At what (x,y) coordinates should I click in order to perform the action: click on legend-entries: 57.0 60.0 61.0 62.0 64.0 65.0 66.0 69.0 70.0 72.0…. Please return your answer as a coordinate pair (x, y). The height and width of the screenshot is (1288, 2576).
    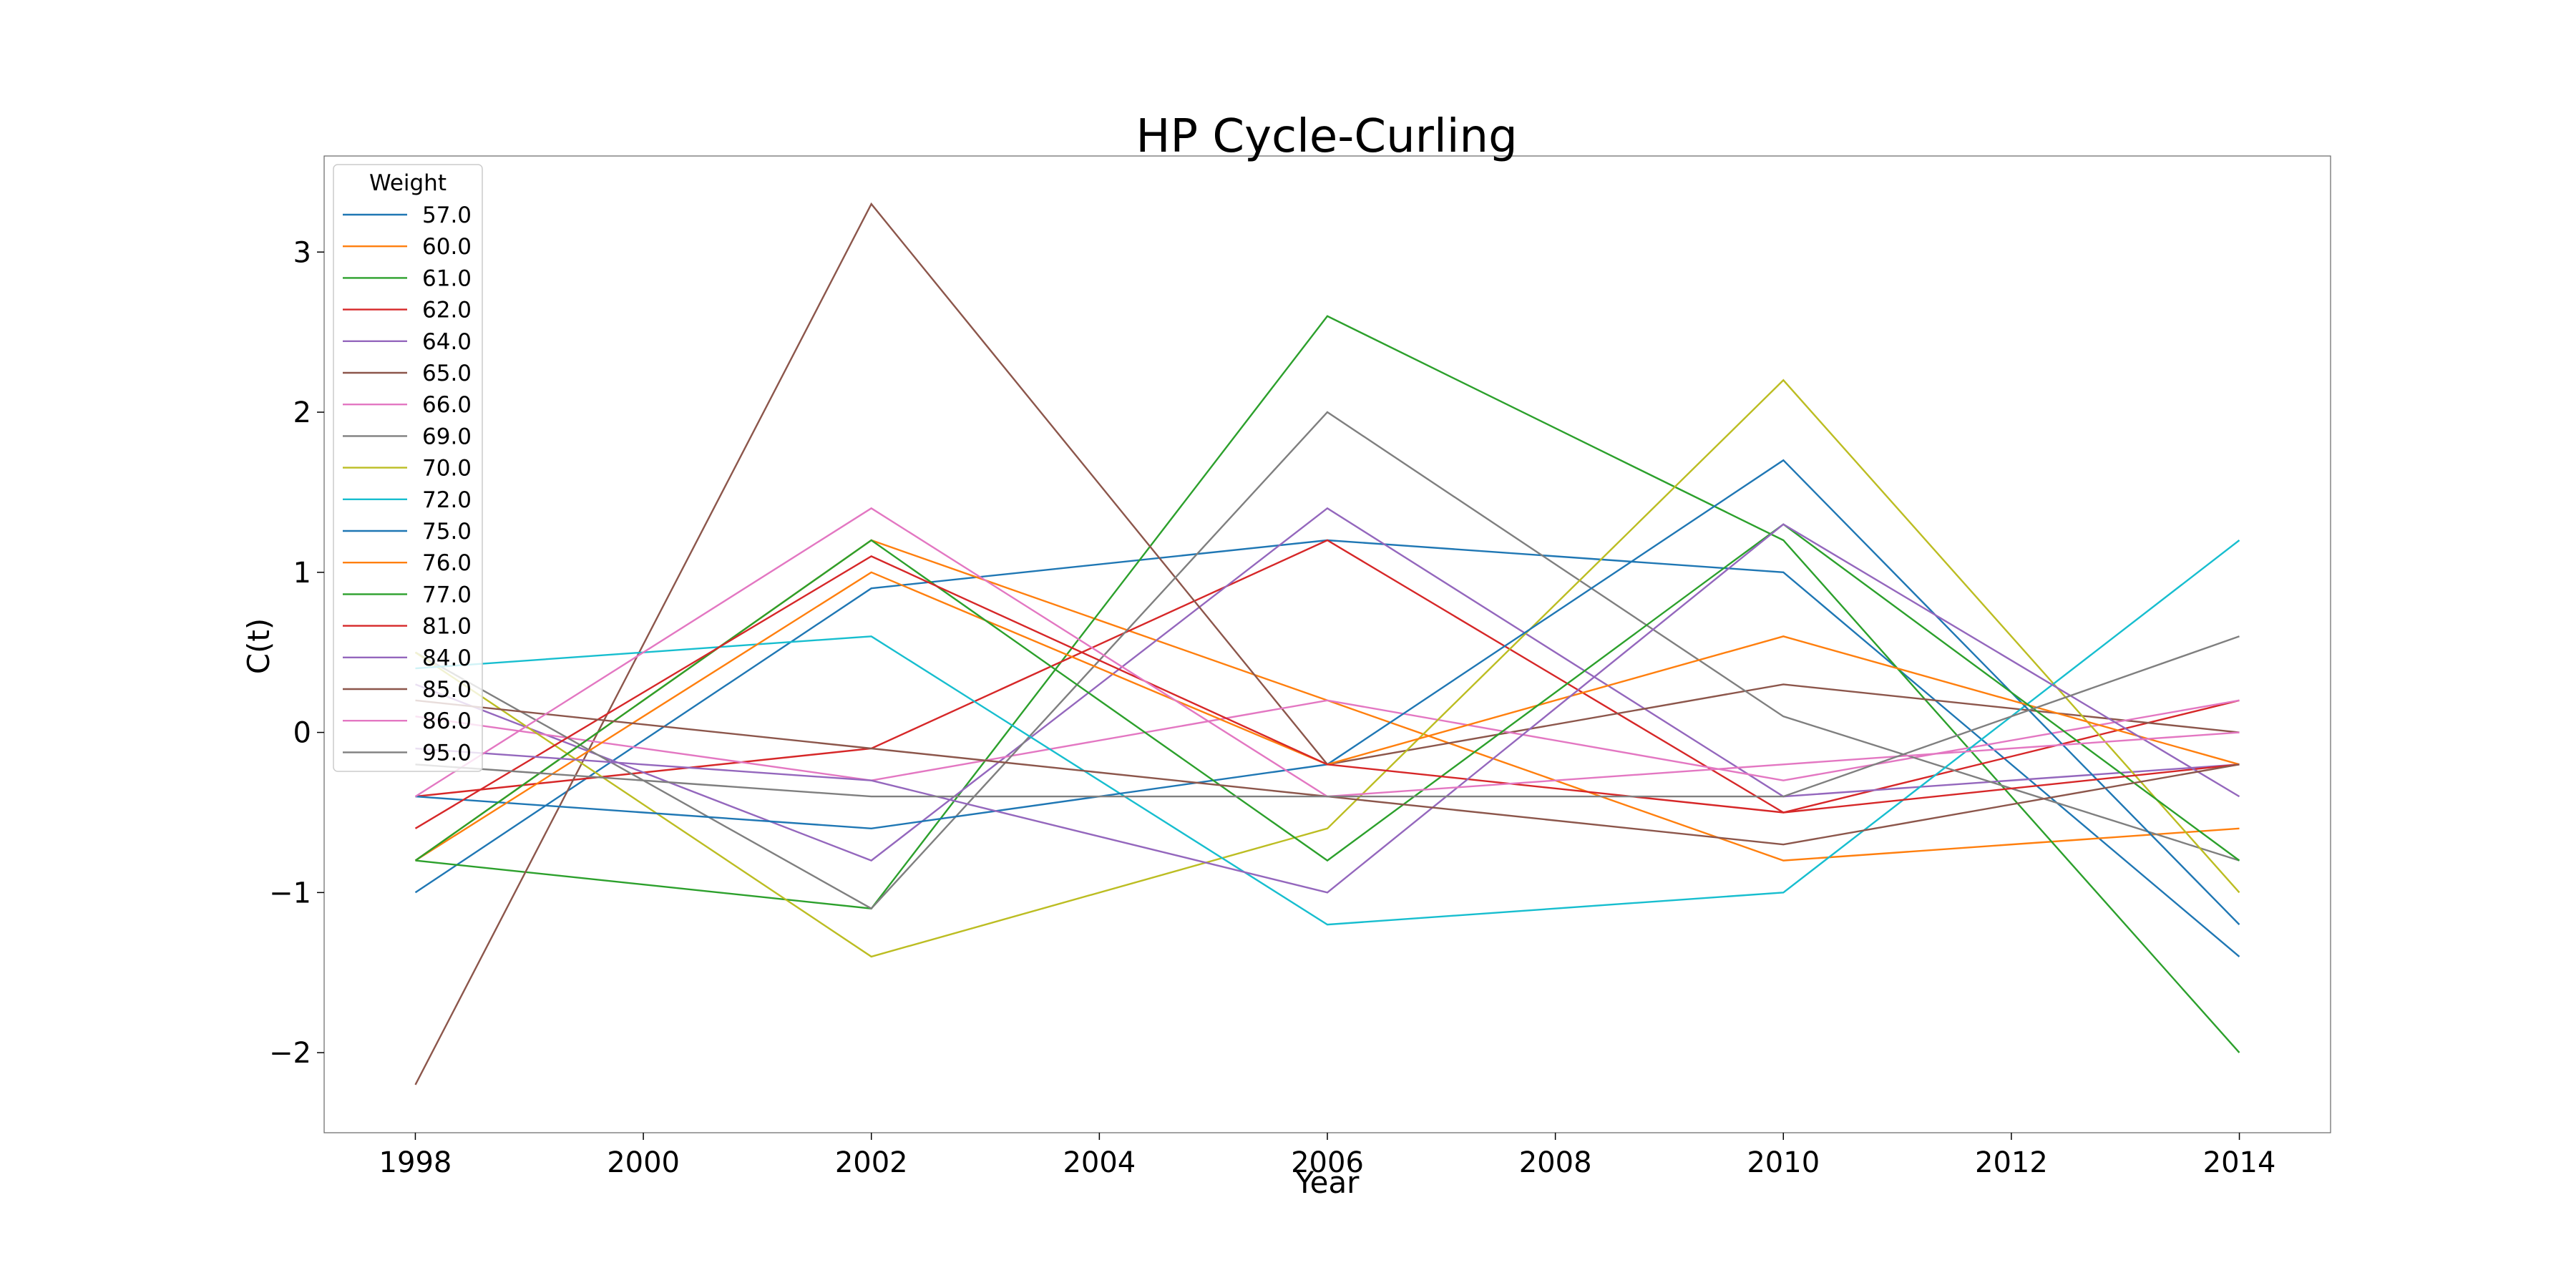
    Looking at the image, I should click on (407, 484).